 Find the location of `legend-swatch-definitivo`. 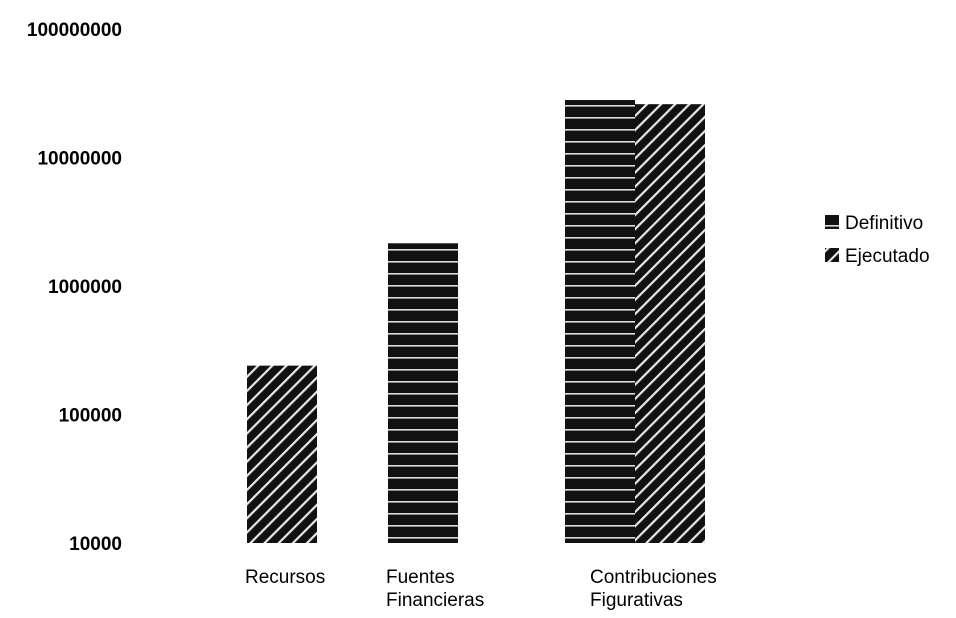

legend-swatch-definitivo is located at coordinates (832, 222).